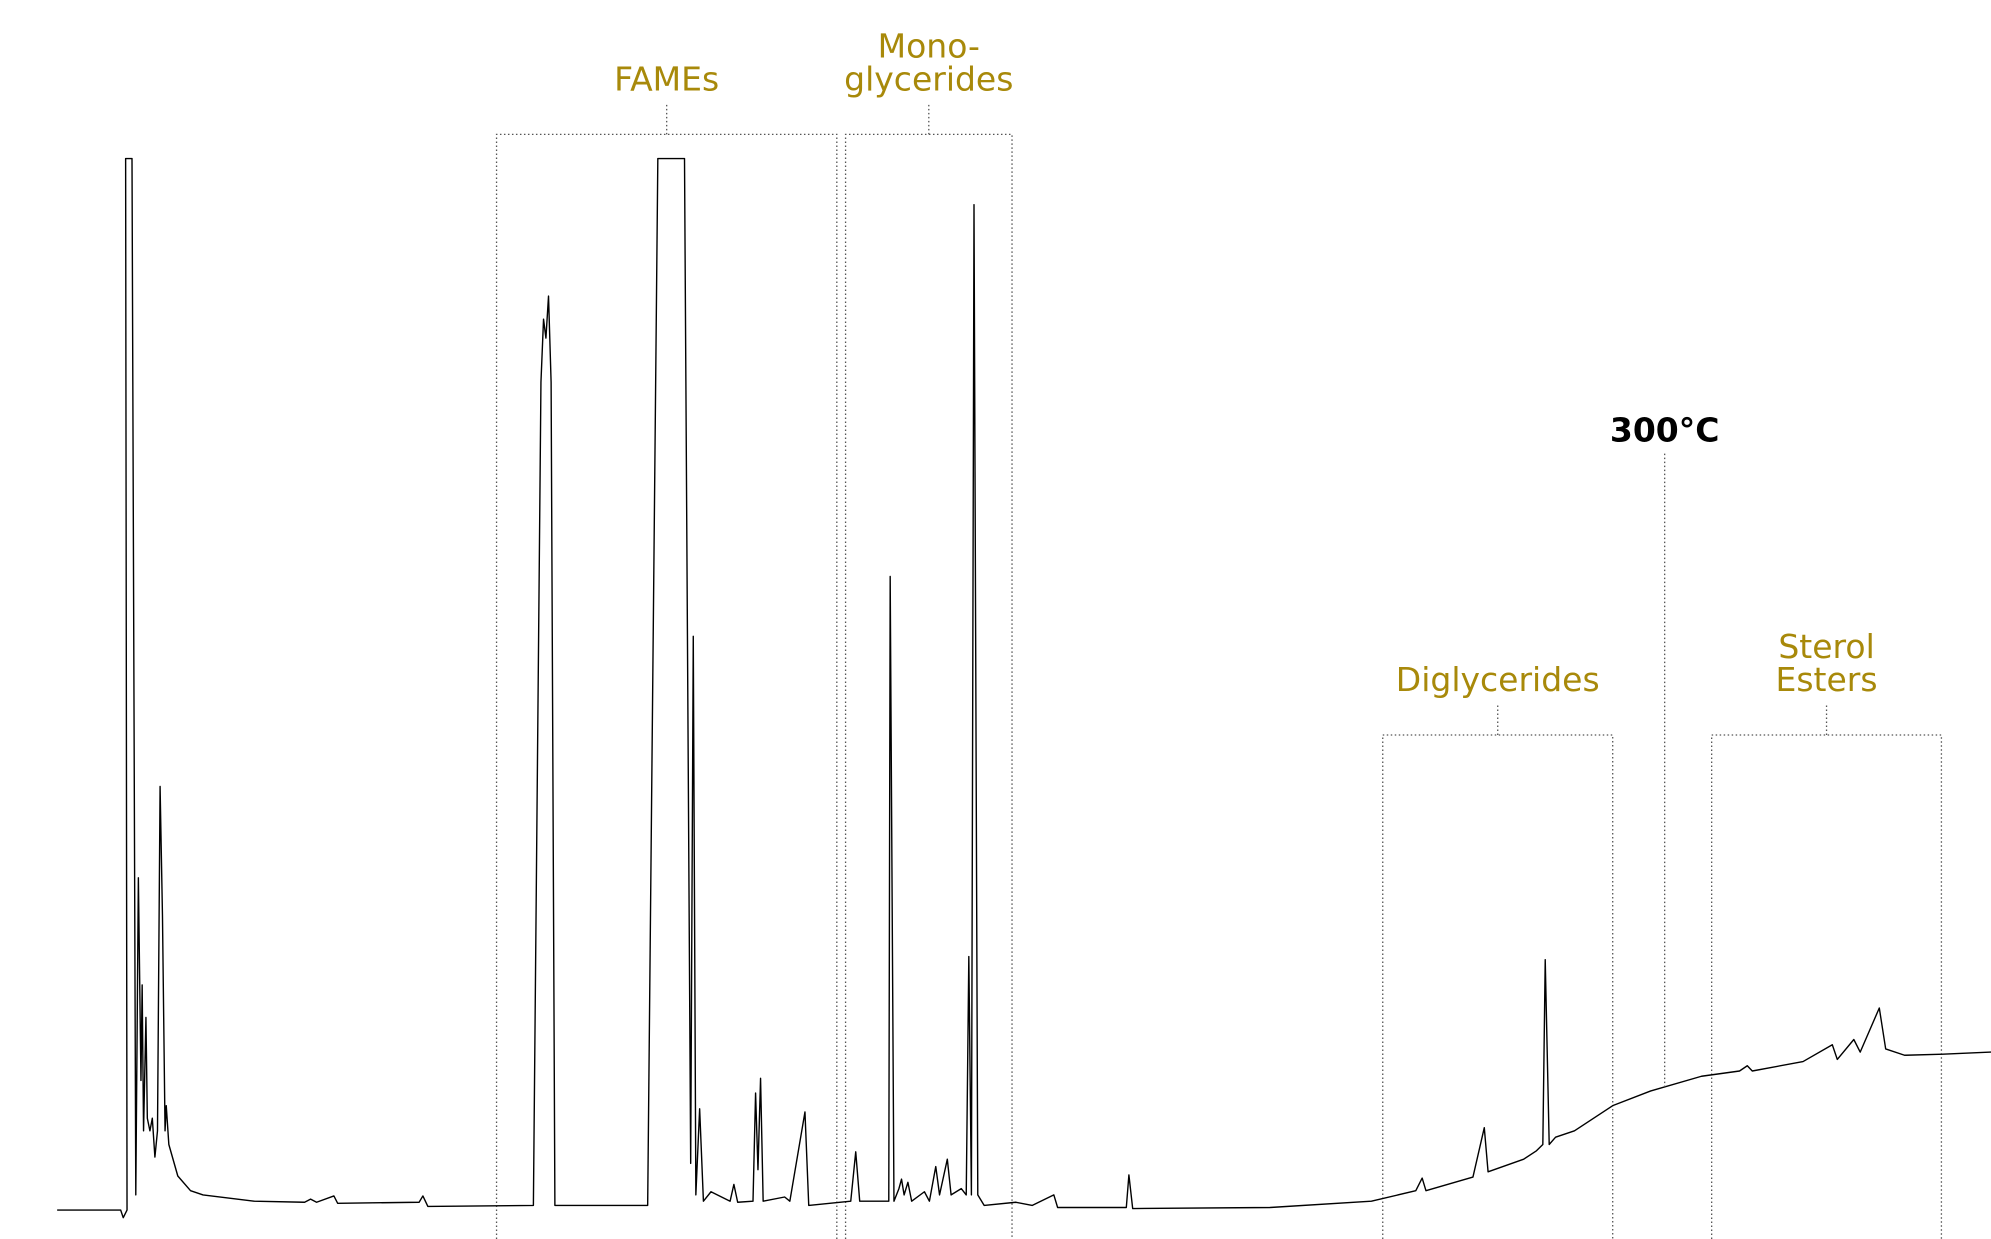 Image resolution: width=1991 pixels, height=1239 pixels. Describe the element at coordinates (666, 78) in the screenshot. I see `region-label: FAMEs` at that location.